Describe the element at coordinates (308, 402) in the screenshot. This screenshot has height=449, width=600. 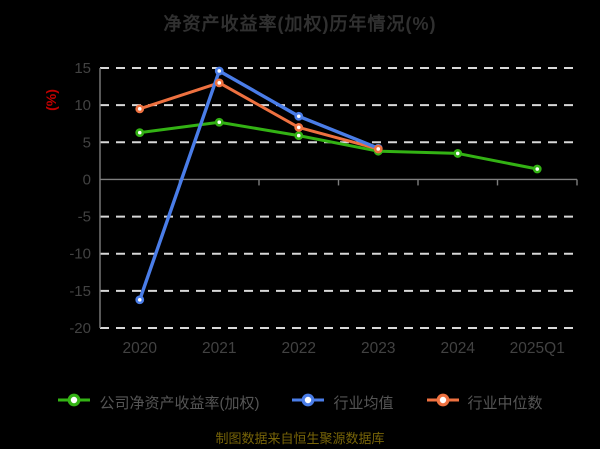
I see `legend-marker-blue-icon` at that location.